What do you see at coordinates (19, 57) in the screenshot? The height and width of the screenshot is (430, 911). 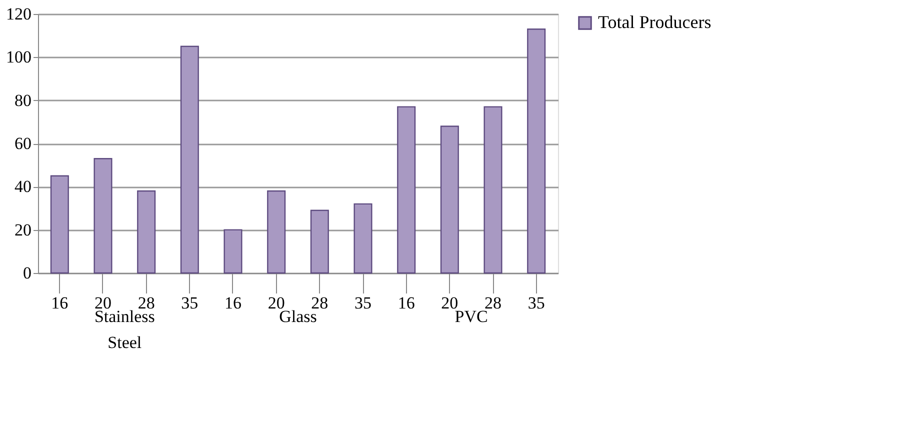 I see `y-tick-label: 100` at bounding box center [19, 57].